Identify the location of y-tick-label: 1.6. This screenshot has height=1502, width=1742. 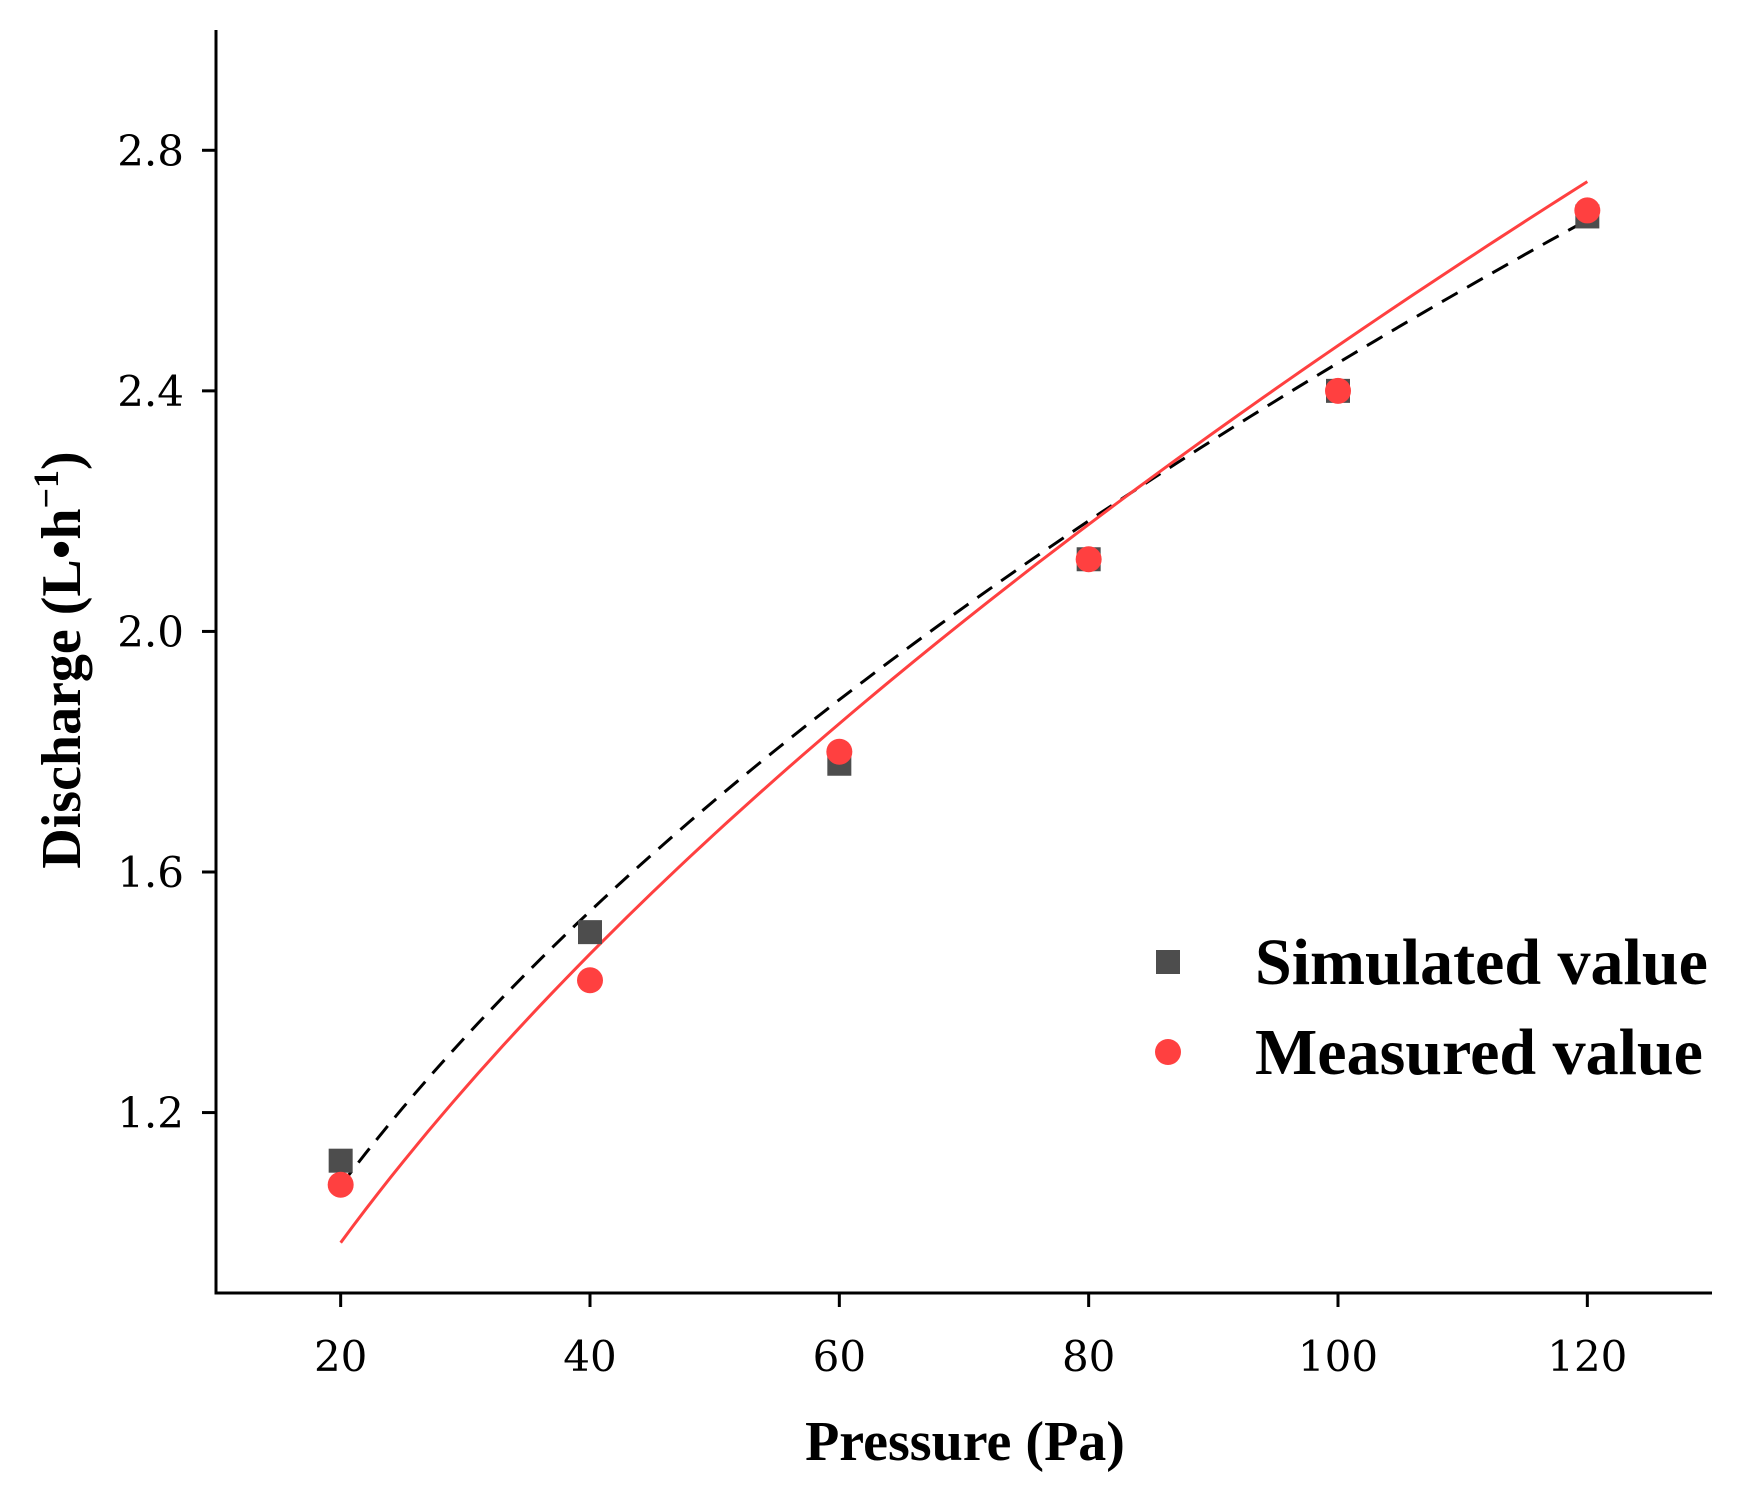
(150, 872).